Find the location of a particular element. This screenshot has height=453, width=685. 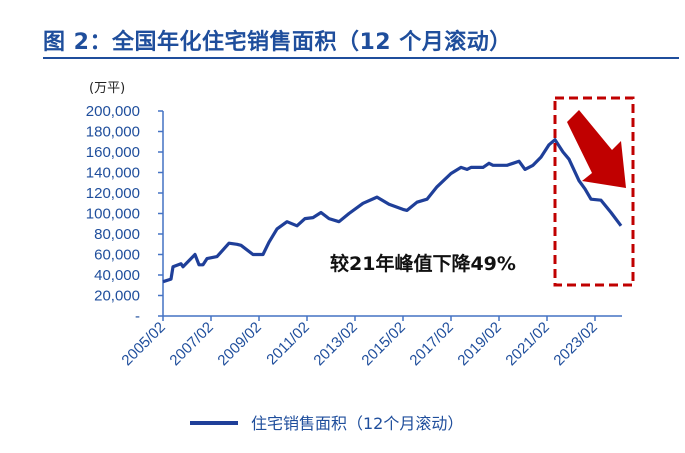

annotation-label: 较21年峰值下降49% is located at coordinates (423, 263).